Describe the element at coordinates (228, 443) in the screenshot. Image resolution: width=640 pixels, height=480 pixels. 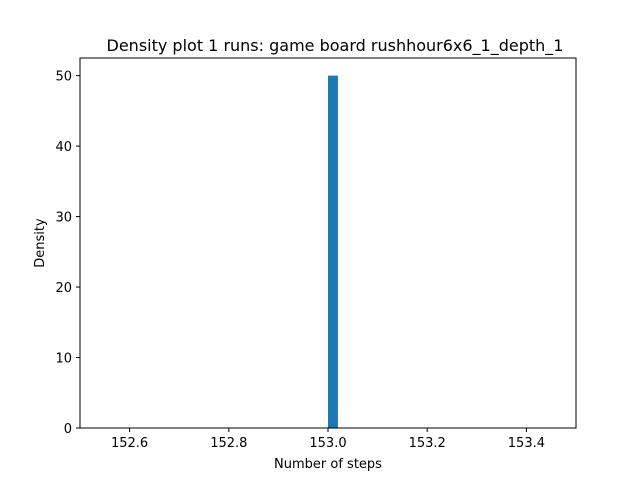
I see `x-tick-label: 152.8` at that location.